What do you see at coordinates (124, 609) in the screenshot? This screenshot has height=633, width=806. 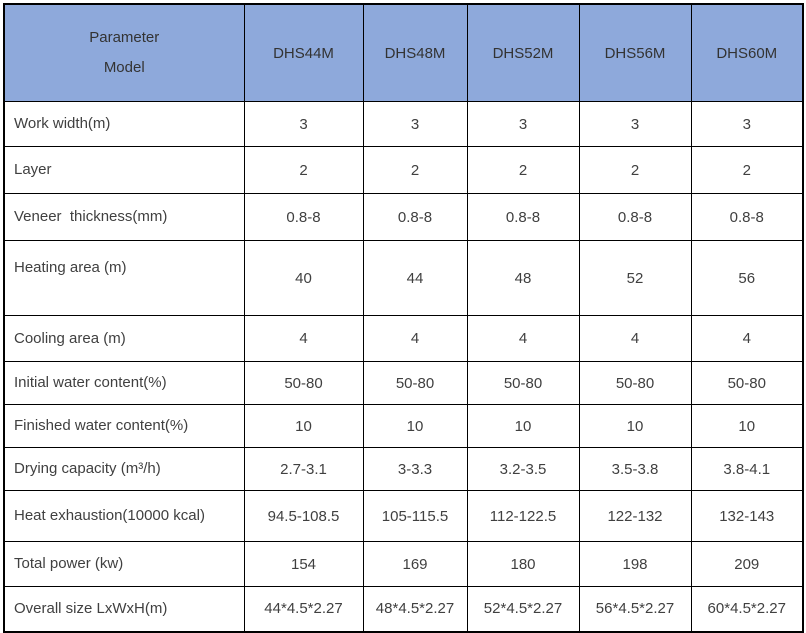 I see `row-label: Overall size LxWxH(m)` at bounding box center [124, 609].